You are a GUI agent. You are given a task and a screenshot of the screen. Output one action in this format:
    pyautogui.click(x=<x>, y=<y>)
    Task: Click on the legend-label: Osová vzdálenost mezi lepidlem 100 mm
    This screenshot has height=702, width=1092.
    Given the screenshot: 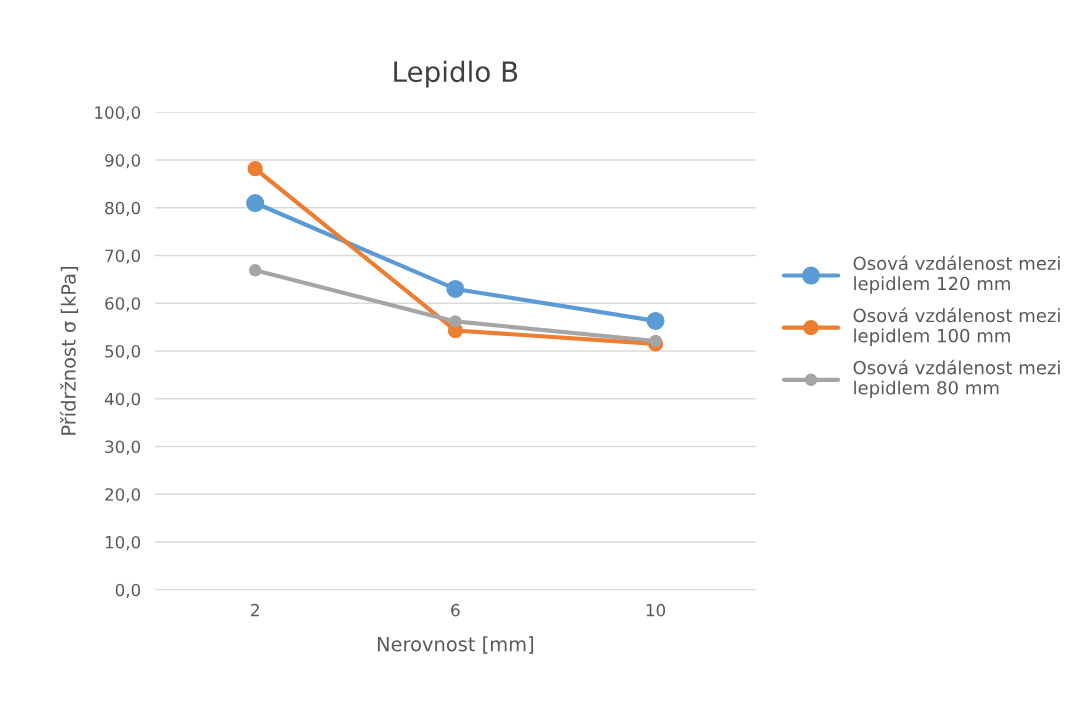 What is the action you would take?
    pyautogui.click(x=956, y=326)
    